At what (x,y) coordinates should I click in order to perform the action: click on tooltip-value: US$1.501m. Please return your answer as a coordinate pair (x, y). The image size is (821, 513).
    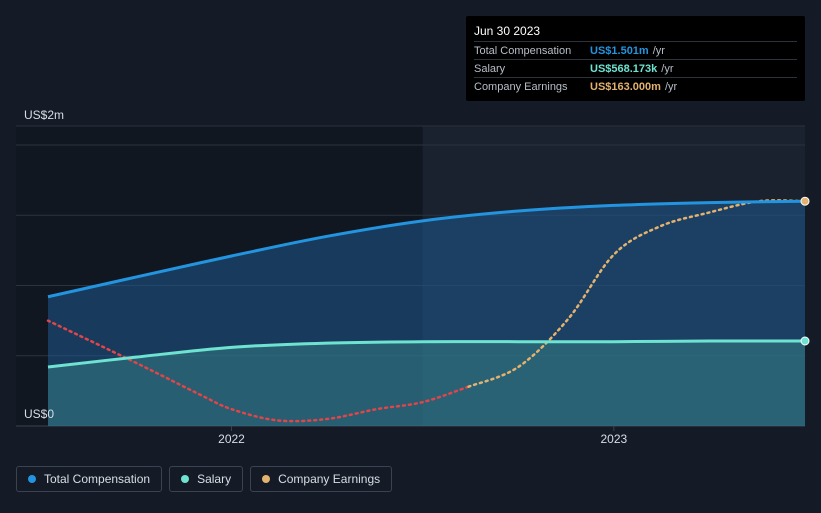
    Looking at the image, I should click on (619, 50).